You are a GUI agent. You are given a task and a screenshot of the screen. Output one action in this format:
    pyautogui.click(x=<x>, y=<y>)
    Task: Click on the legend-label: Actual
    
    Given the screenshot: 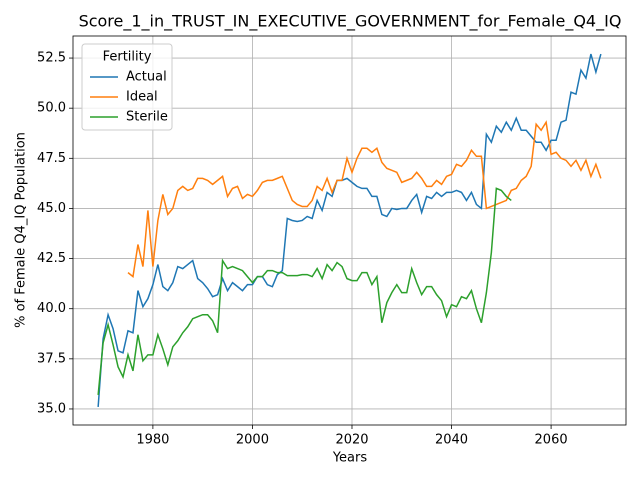 What is the action you would take?
    pyautogui.click(x=146, y=77)
    